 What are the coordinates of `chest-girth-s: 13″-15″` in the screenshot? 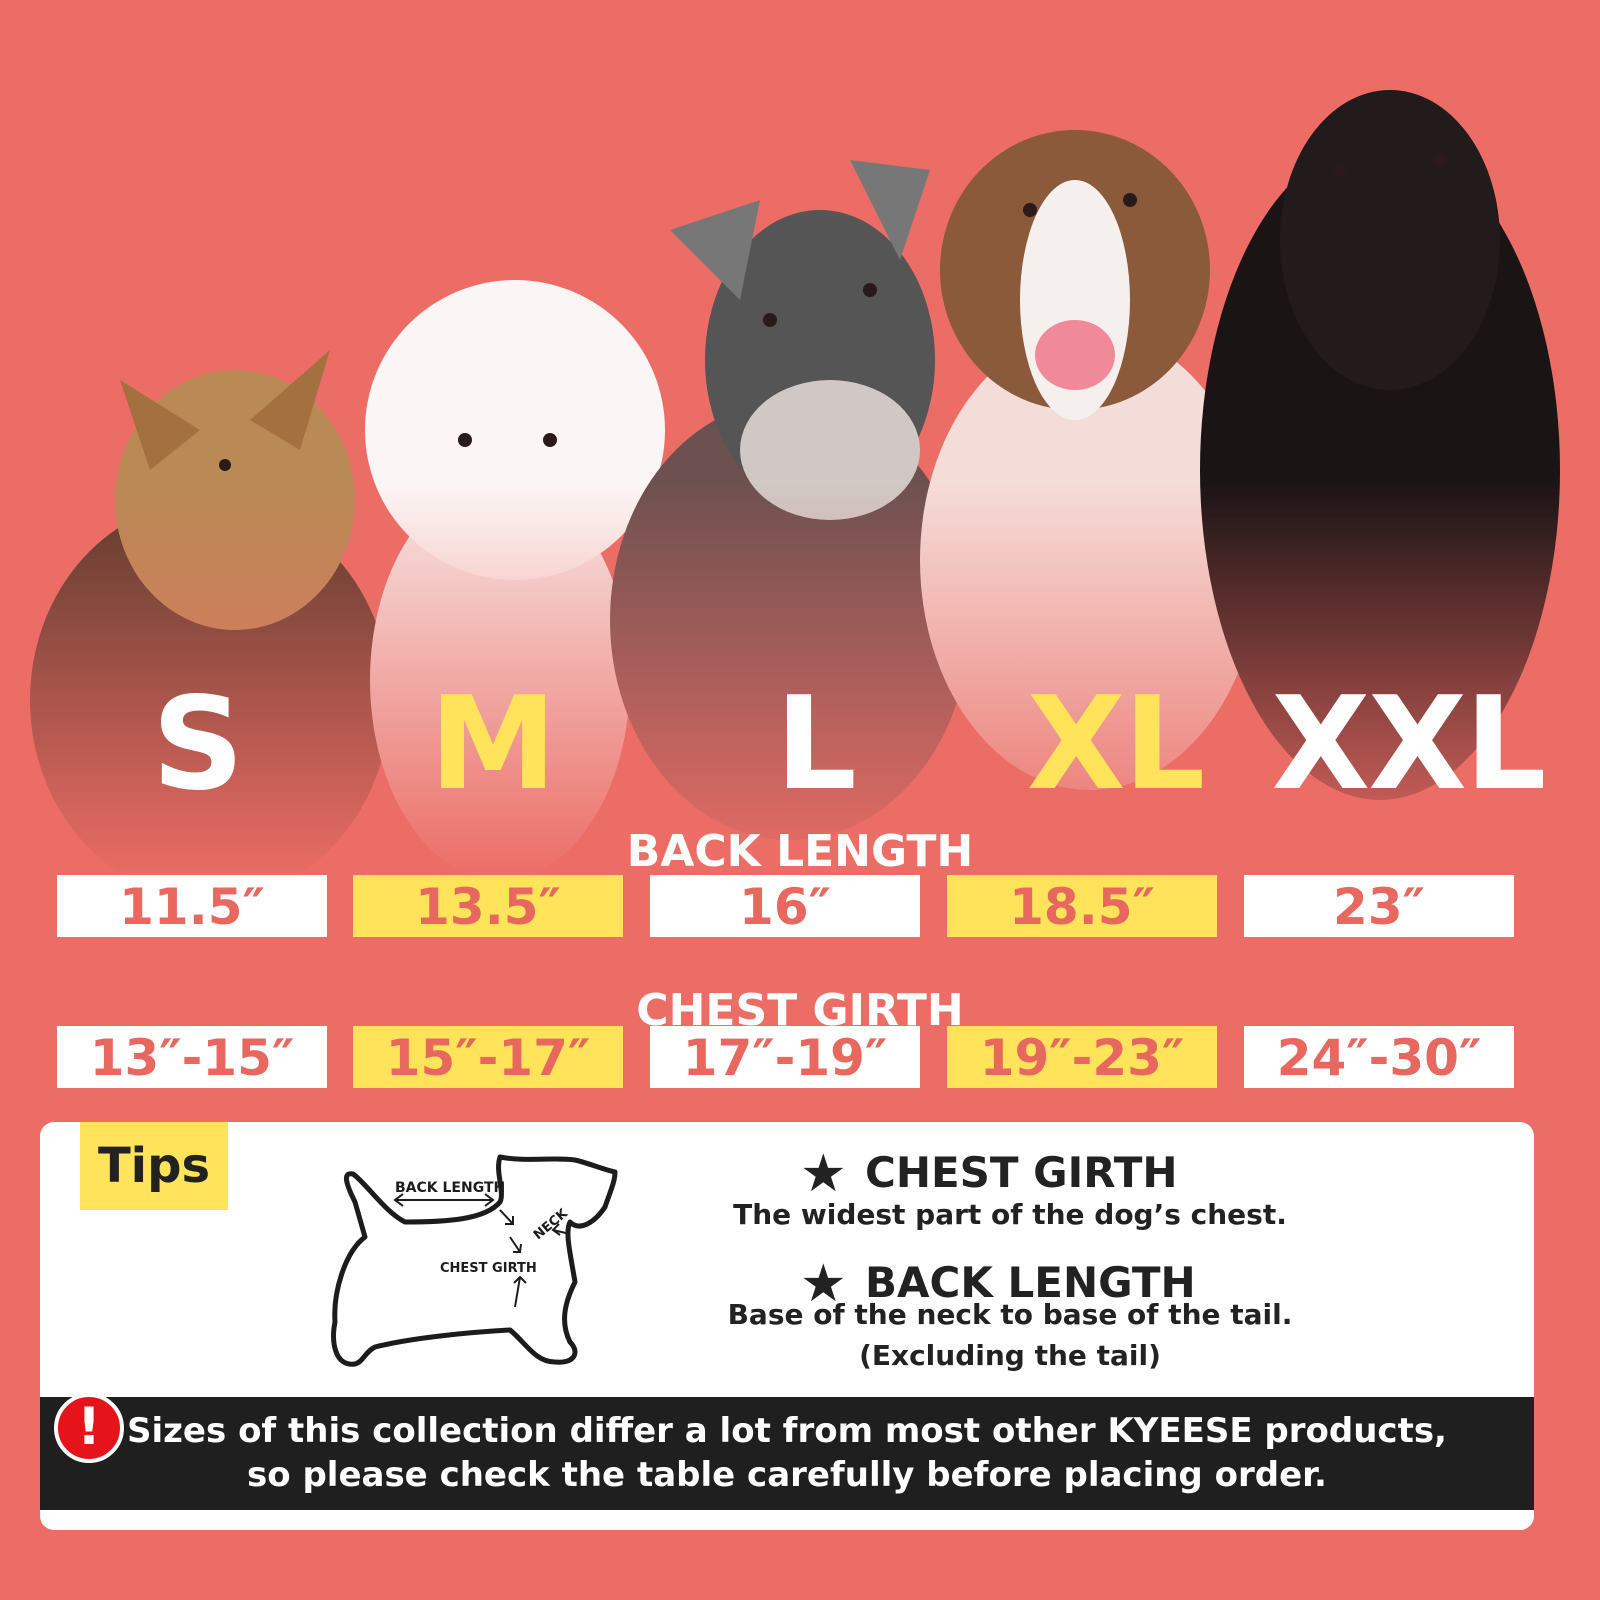 It's located at (192, 1057).